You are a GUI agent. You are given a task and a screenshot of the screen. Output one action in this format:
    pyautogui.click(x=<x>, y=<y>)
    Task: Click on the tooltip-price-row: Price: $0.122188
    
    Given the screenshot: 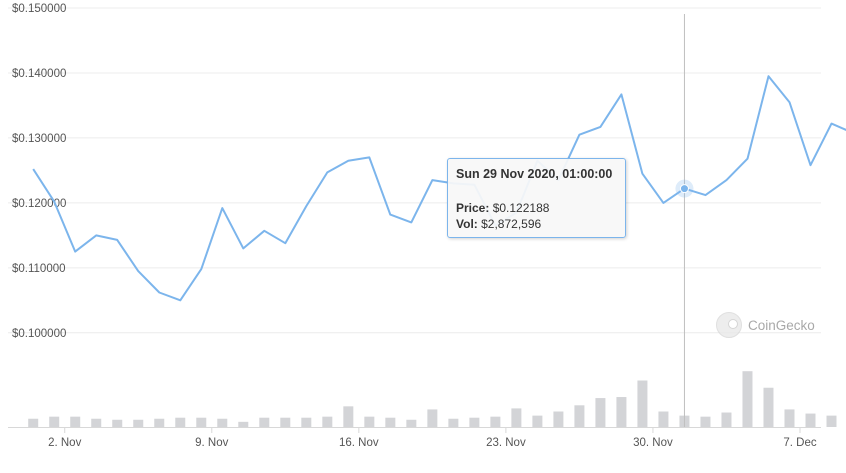 What is the action you would take?
    pyautogui.click(x=536, y=208)
    